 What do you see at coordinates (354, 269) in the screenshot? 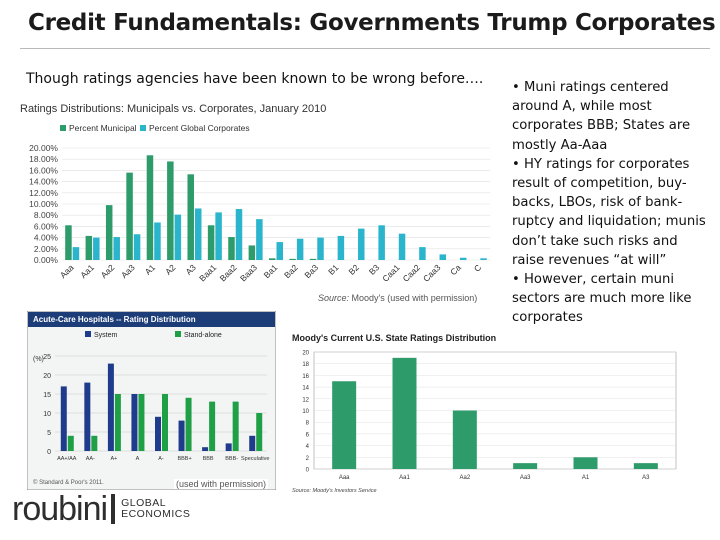
I see `x-tick-label: B2` at bounding box center [354, 269].